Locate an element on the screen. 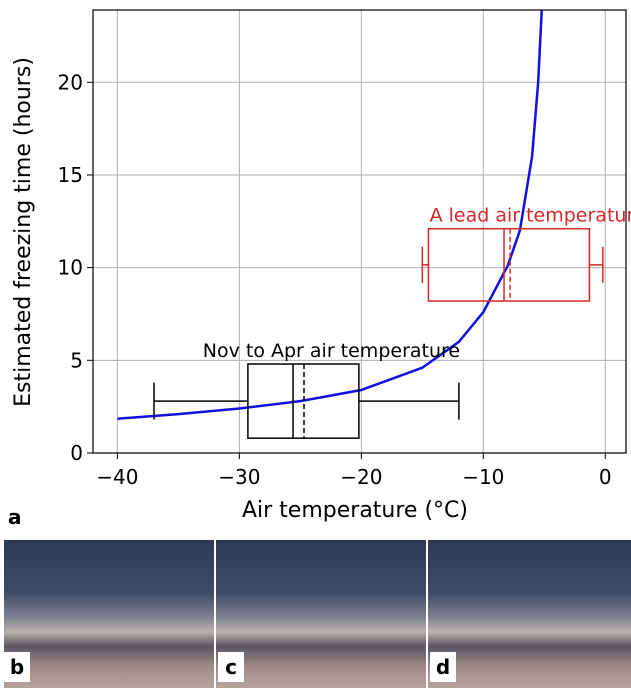 The height and width of the screenshot is (688, 631). y-tick-label: 5 is located at coordinates (76, 360).